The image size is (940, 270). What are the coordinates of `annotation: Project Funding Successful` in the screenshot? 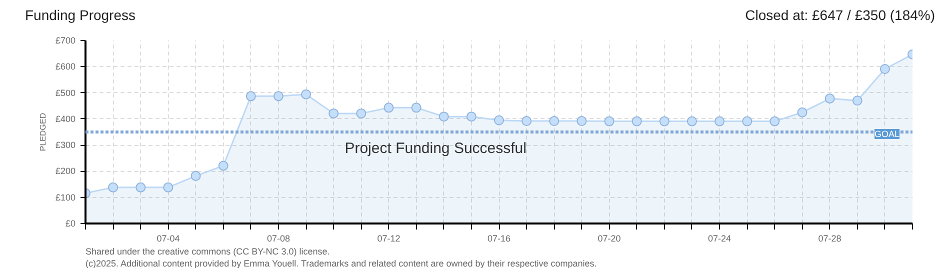 It's located at (435, 148).